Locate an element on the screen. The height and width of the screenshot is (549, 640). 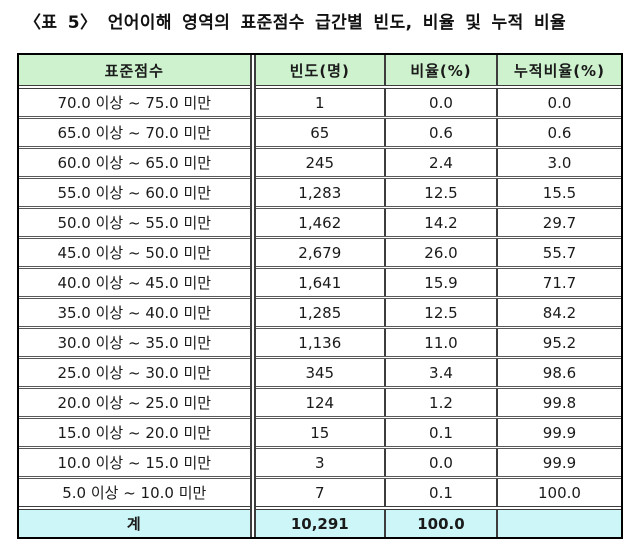
cumulative-ratio-cell: 3.0 is located at coordinates (558, 163).